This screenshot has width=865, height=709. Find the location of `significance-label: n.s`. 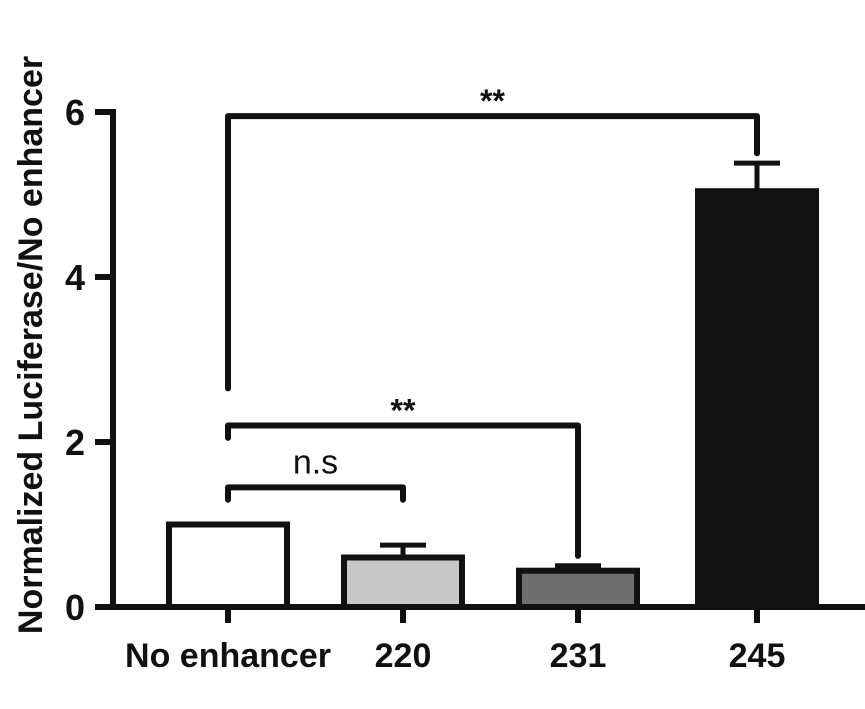

significance-label: n.s is located at coordinates (315, 462).